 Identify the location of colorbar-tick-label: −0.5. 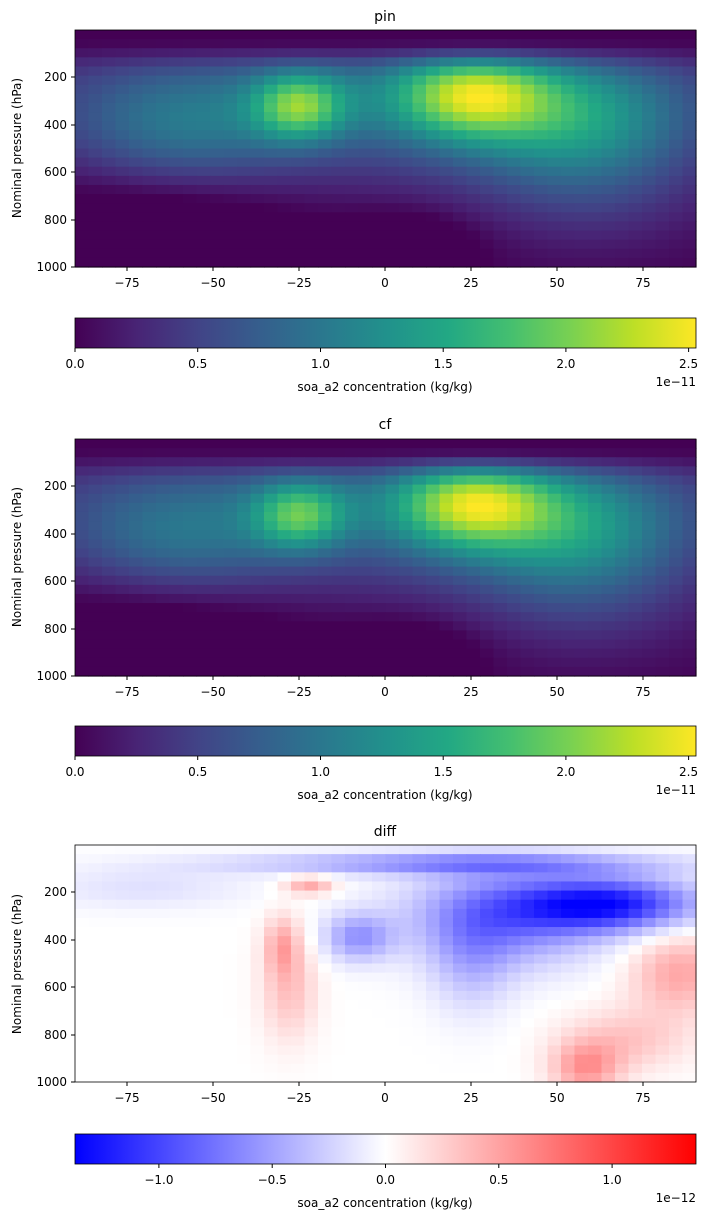
(272, 1180).